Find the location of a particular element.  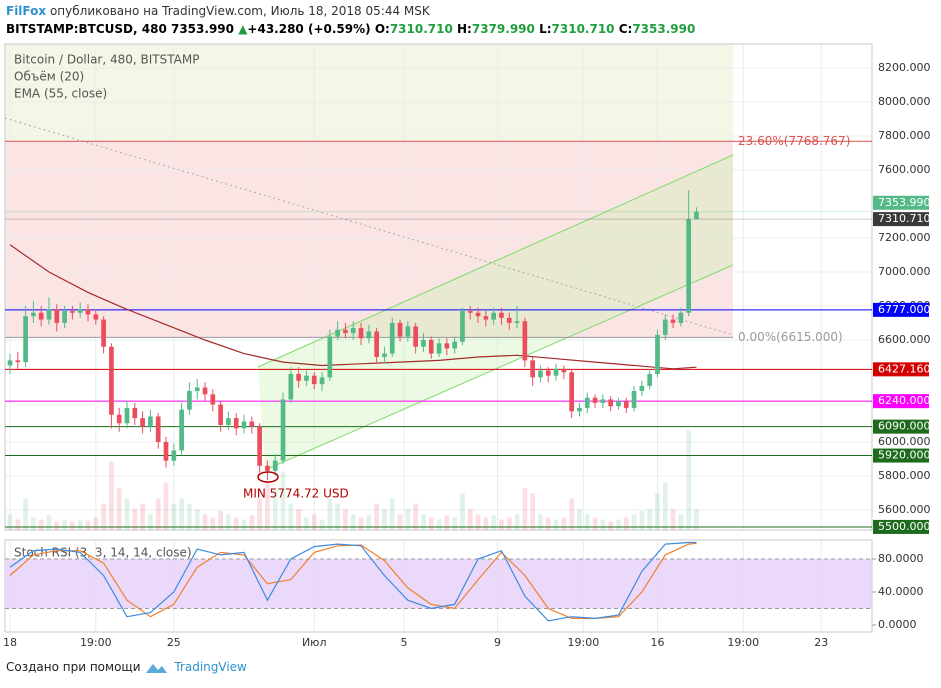

level-label: 6090.000 is located at coordinates (904, 426).